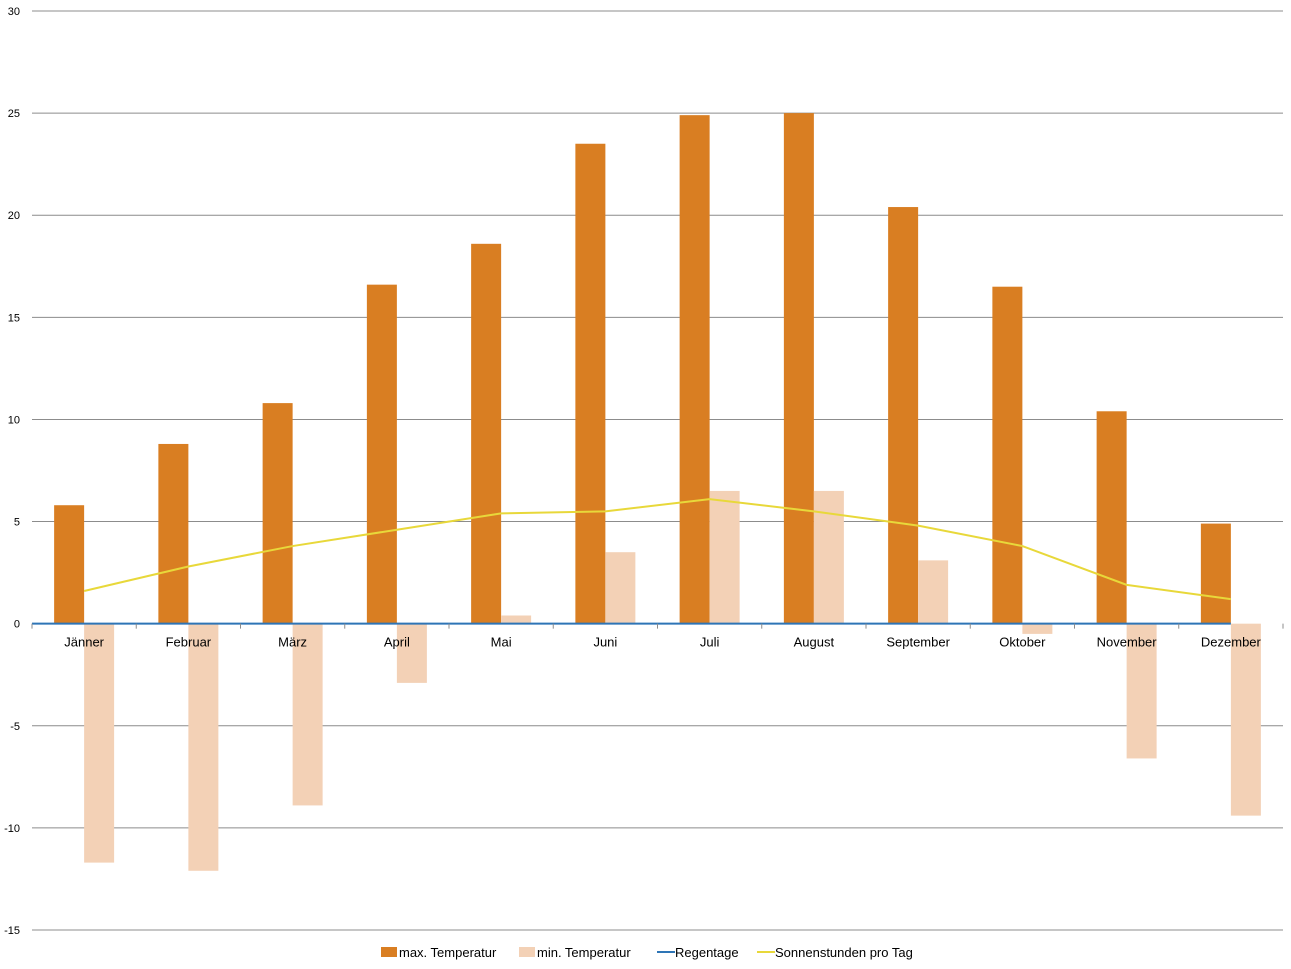  Describe the element at coordinates (844, 952) in the screenshot. I see `legend-label: Sonnenstunden pro Tag` at that location.